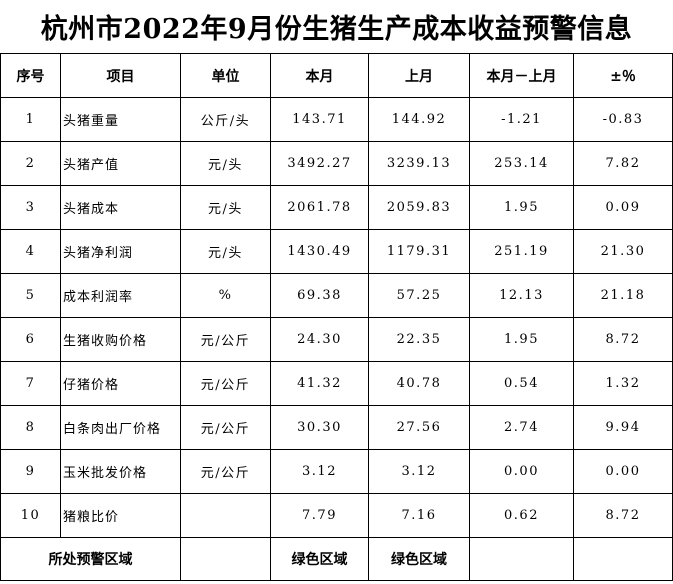  I want to click on row-current: 7.79, so click(319, 515).